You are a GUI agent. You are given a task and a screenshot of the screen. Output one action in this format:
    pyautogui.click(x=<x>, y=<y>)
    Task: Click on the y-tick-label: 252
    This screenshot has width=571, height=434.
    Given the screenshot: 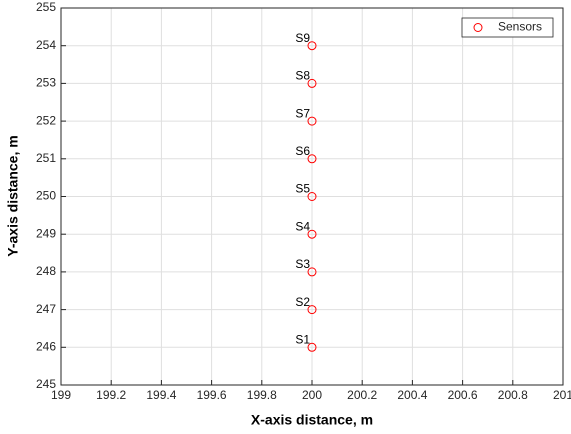 What is the action you would take?
    pyautogui.click(x=46, y=120)
    